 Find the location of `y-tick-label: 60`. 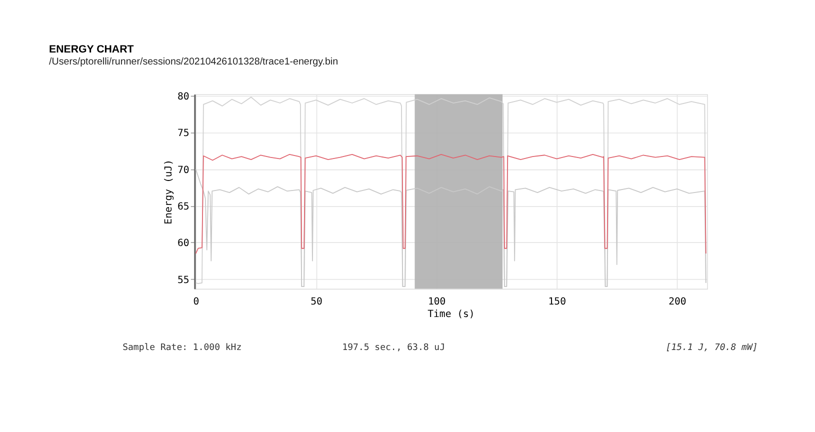

y-tick-label: 60 is located at coordinates (183, 244).